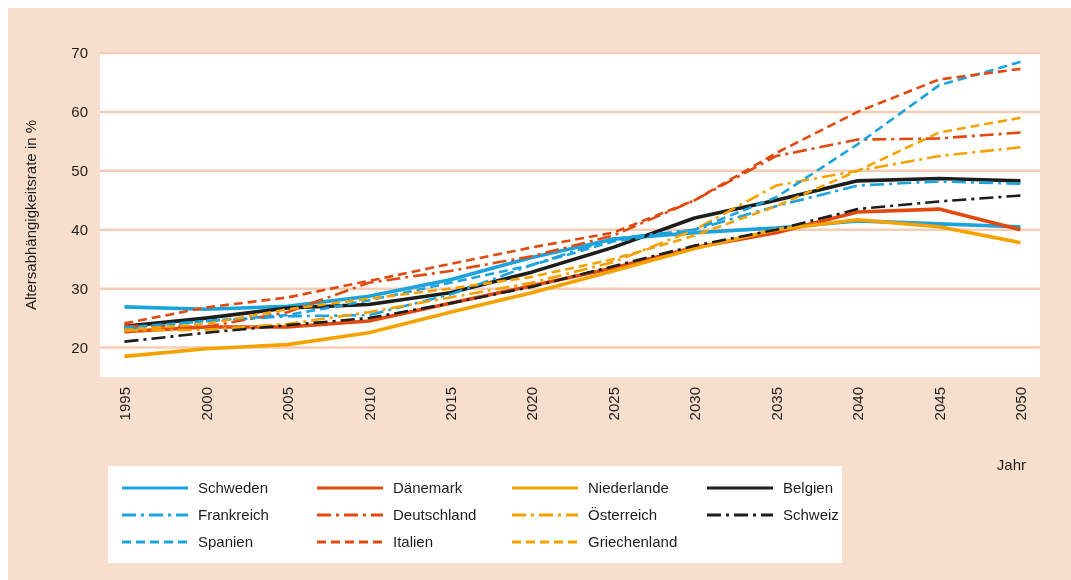  Describe the element at coordinates (628, 488) in the screenshot. I see `legend-label: Niederlande` at that location.